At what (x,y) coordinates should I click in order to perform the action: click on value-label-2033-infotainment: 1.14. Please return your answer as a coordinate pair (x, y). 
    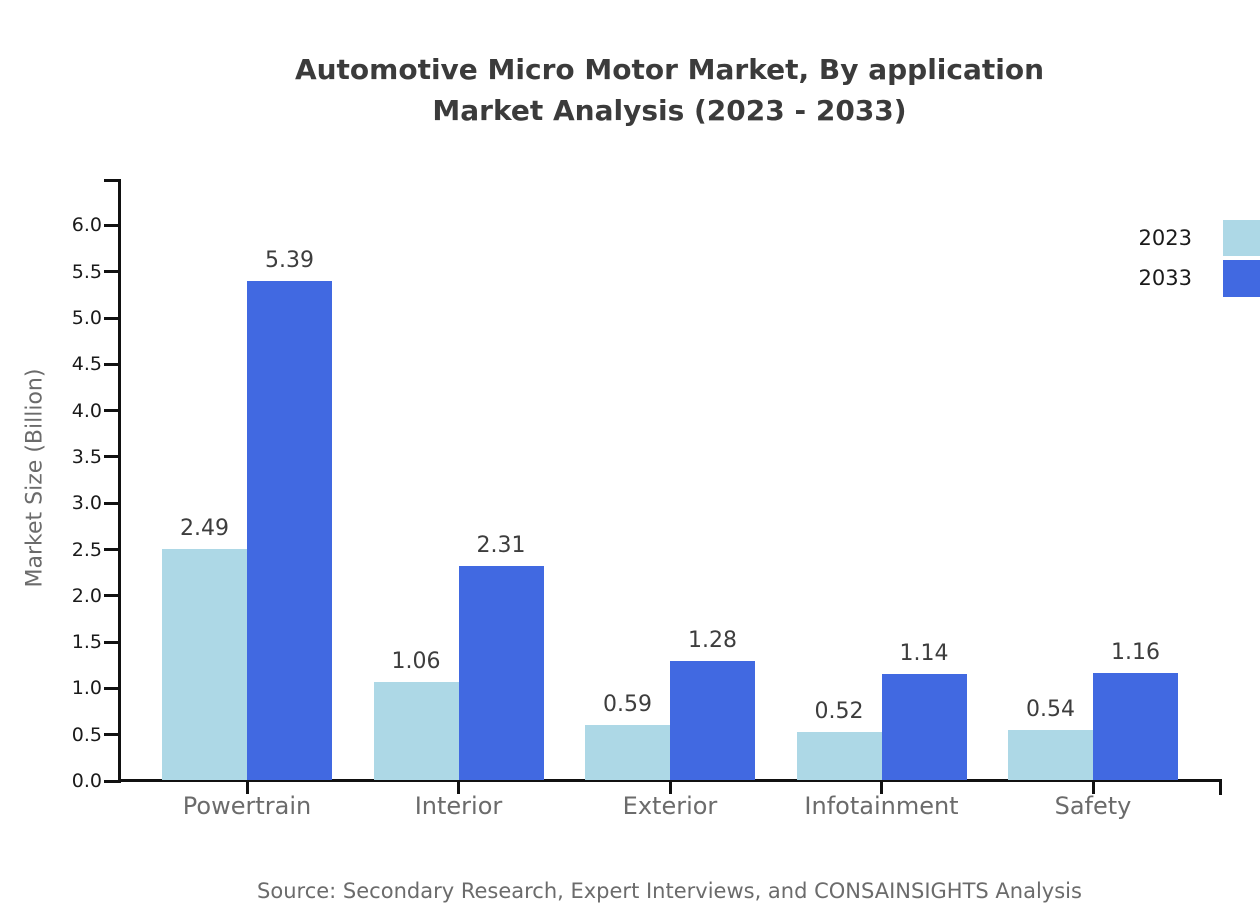
    Looking at the image, I should click on (924, 654).